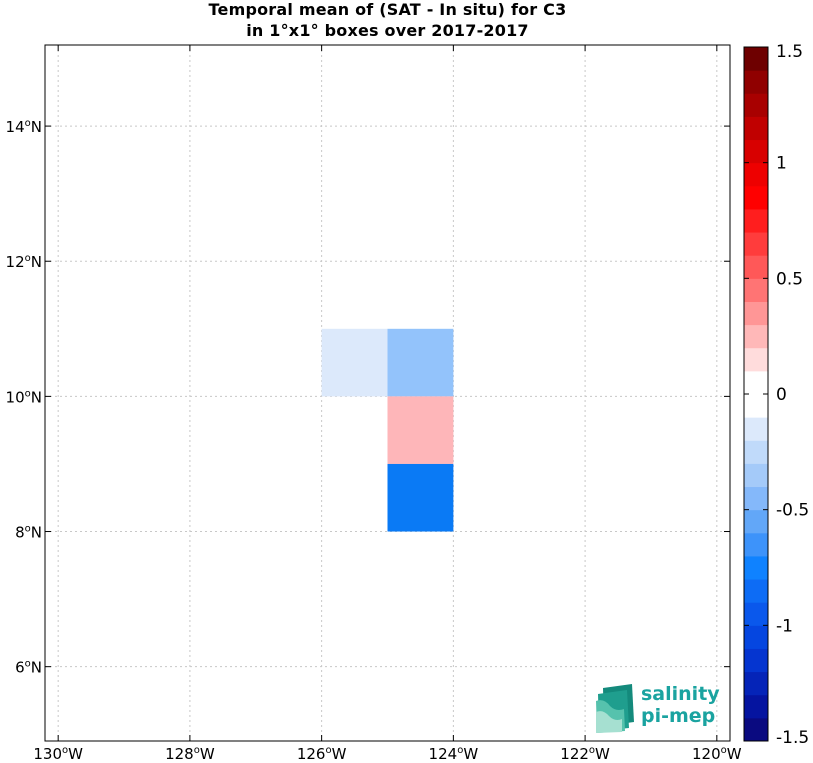  Describe the element at coordinates (789, 52) in the screenshot. I see `colorbar-tick-label: 1.5` at that location.